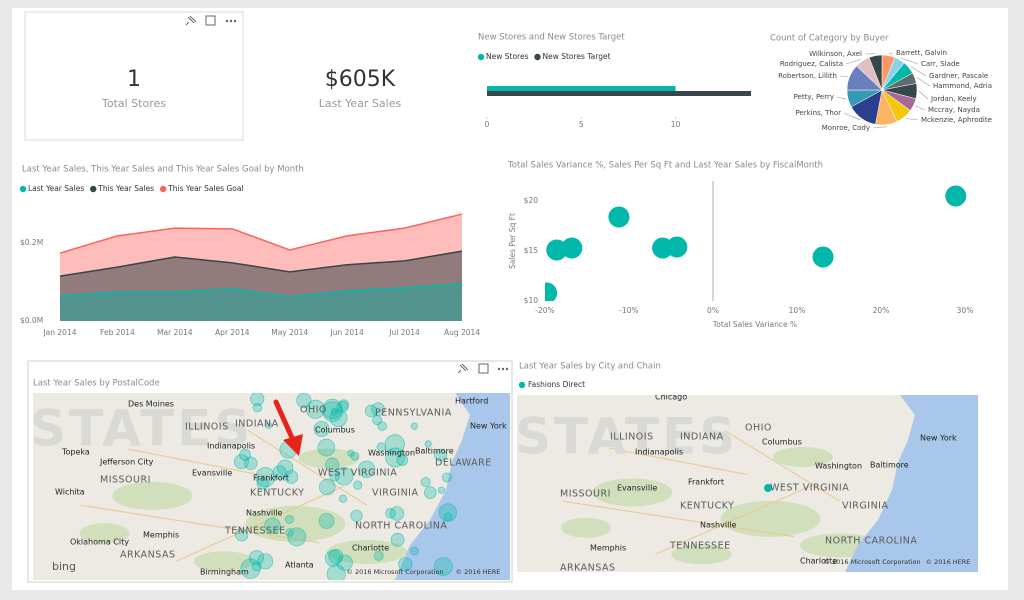 Image resolution: width=1024 pixels, height=600 pixels. What do you see at coordinates (31, 242) in the screenshot?
I see `y-tick-label: $0.2M` at bounding box center [31, 242].